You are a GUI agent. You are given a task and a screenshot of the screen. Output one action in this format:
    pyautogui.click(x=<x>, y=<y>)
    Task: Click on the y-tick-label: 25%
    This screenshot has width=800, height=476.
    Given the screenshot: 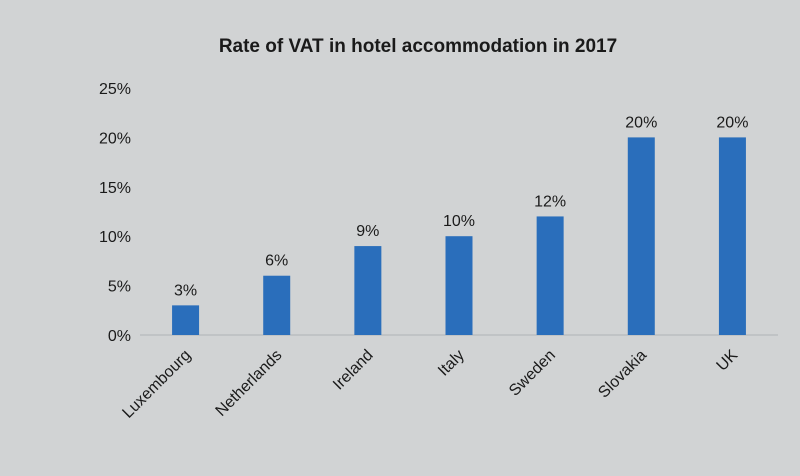 What is the action you would take?
    pyautogui.click(x=115, y=89)
    